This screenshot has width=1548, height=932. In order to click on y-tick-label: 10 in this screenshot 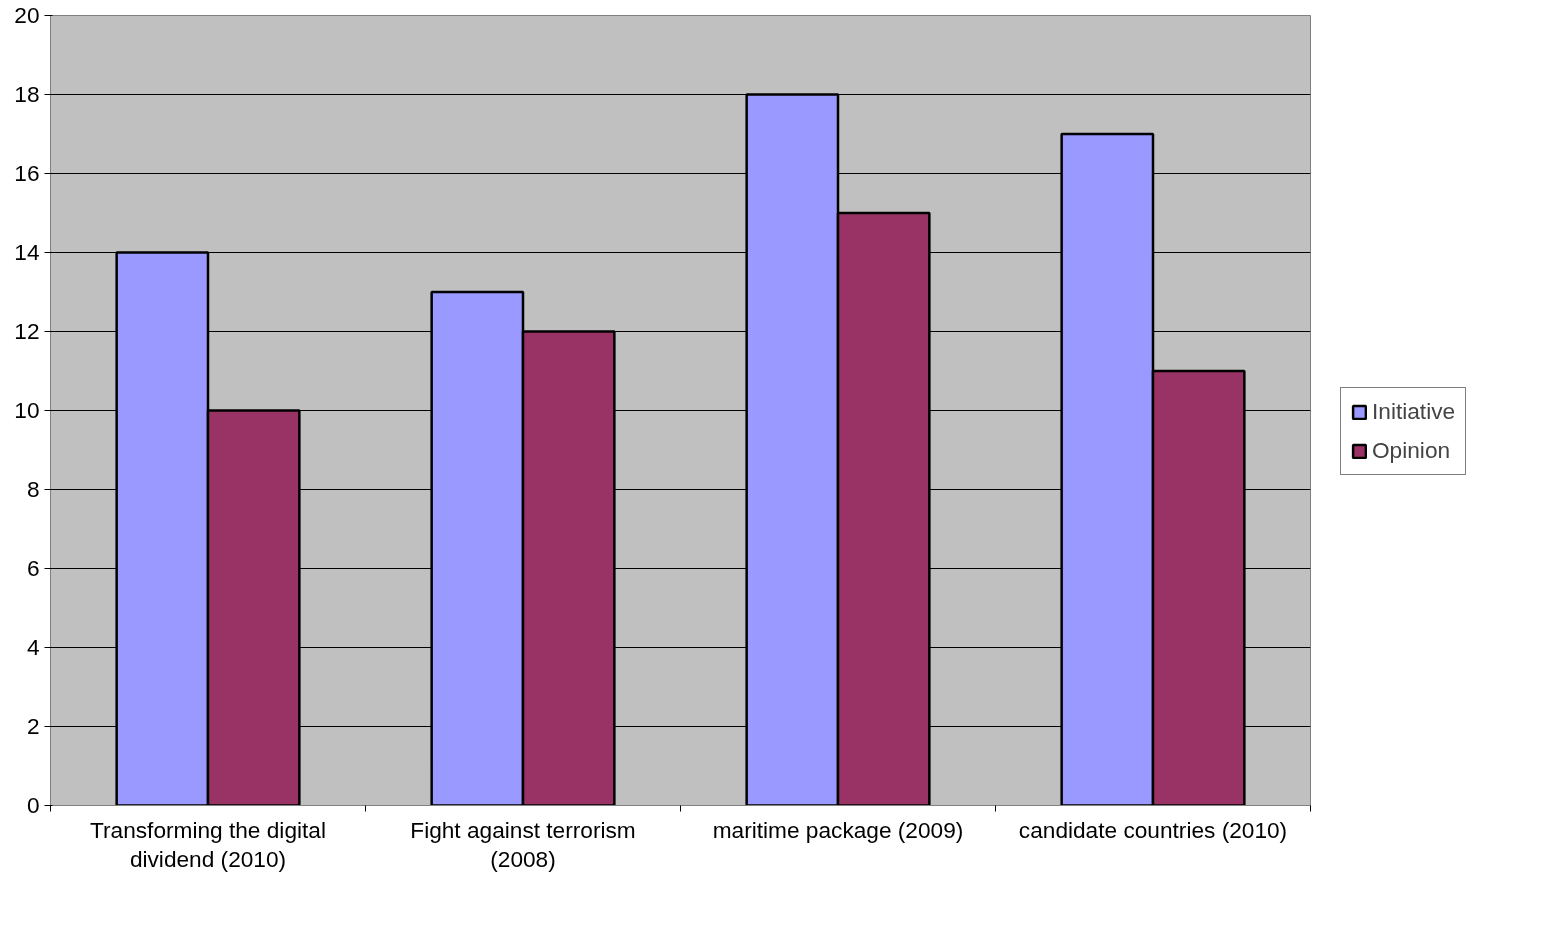, I will do `click(27, 410)`.